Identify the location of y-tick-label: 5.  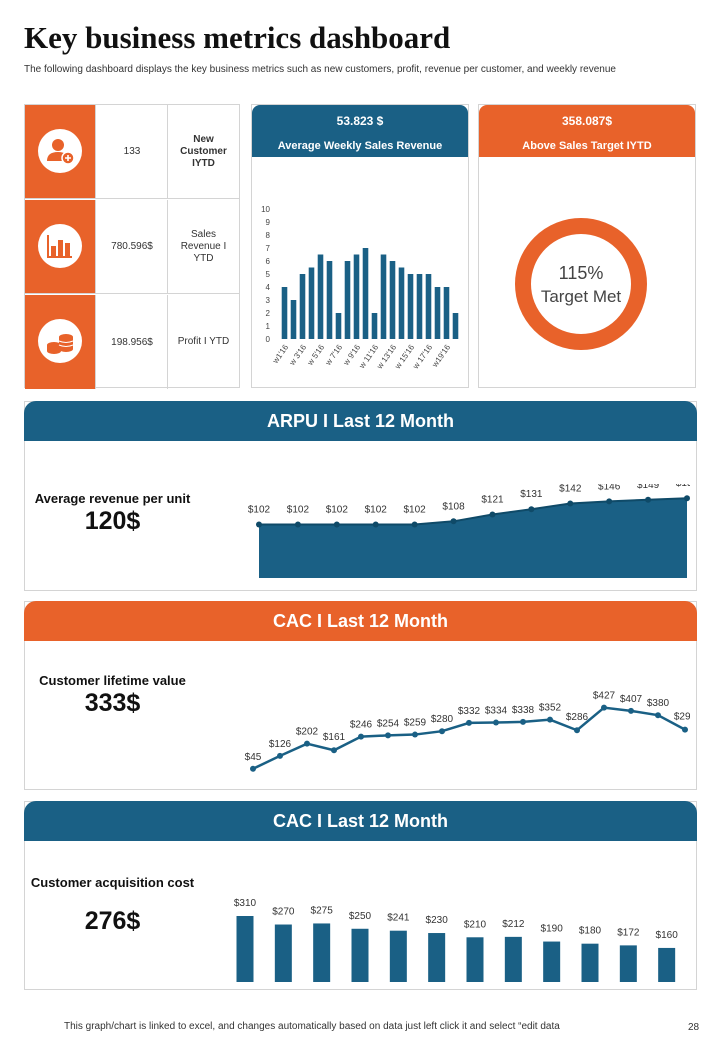
(268, 274).